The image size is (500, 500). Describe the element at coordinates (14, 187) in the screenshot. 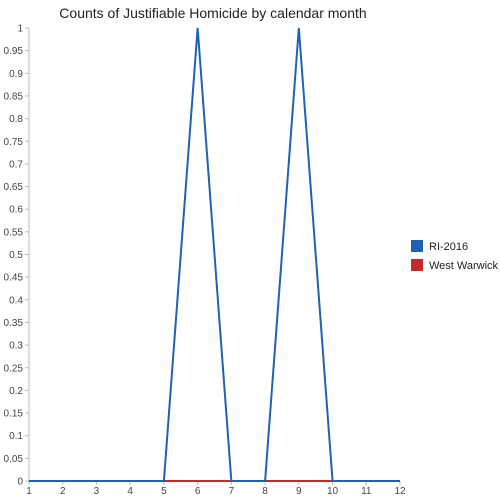

I see `y-tick-label: 0.65` at that location.